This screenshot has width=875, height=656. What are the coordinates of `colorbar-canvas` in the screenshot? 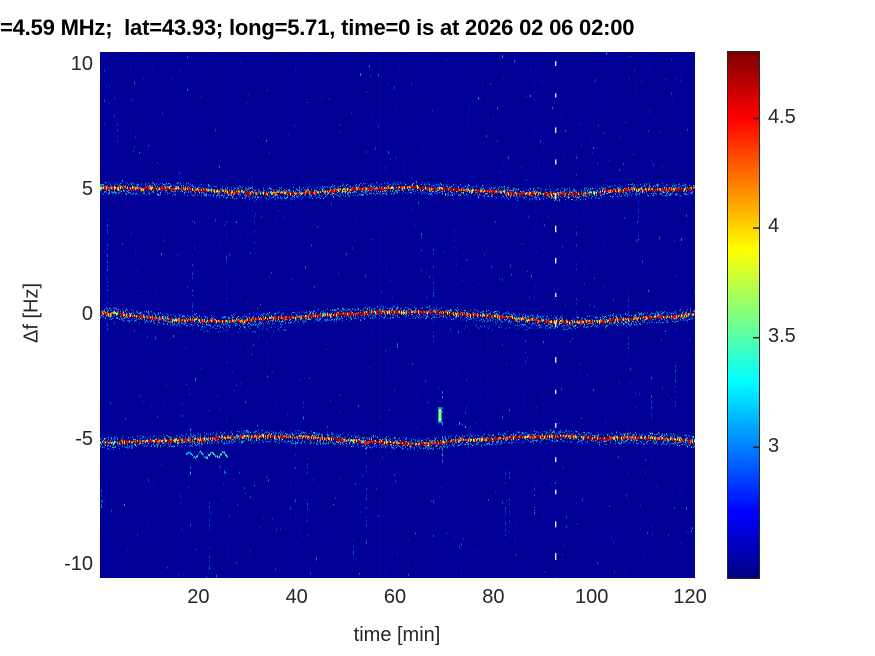 It's located at (743, 315).